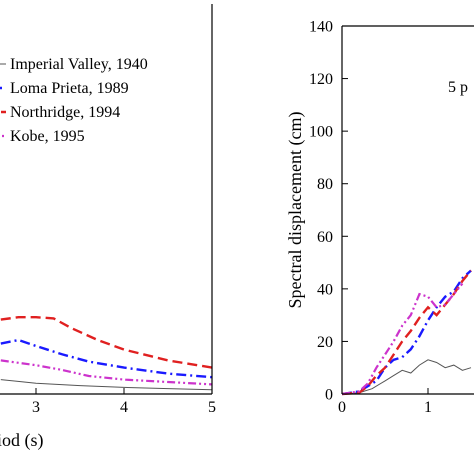 The image size is (474, 474). I want to click on legend-label-kobe-1995: Kobe, 1995, so click(47, 136).